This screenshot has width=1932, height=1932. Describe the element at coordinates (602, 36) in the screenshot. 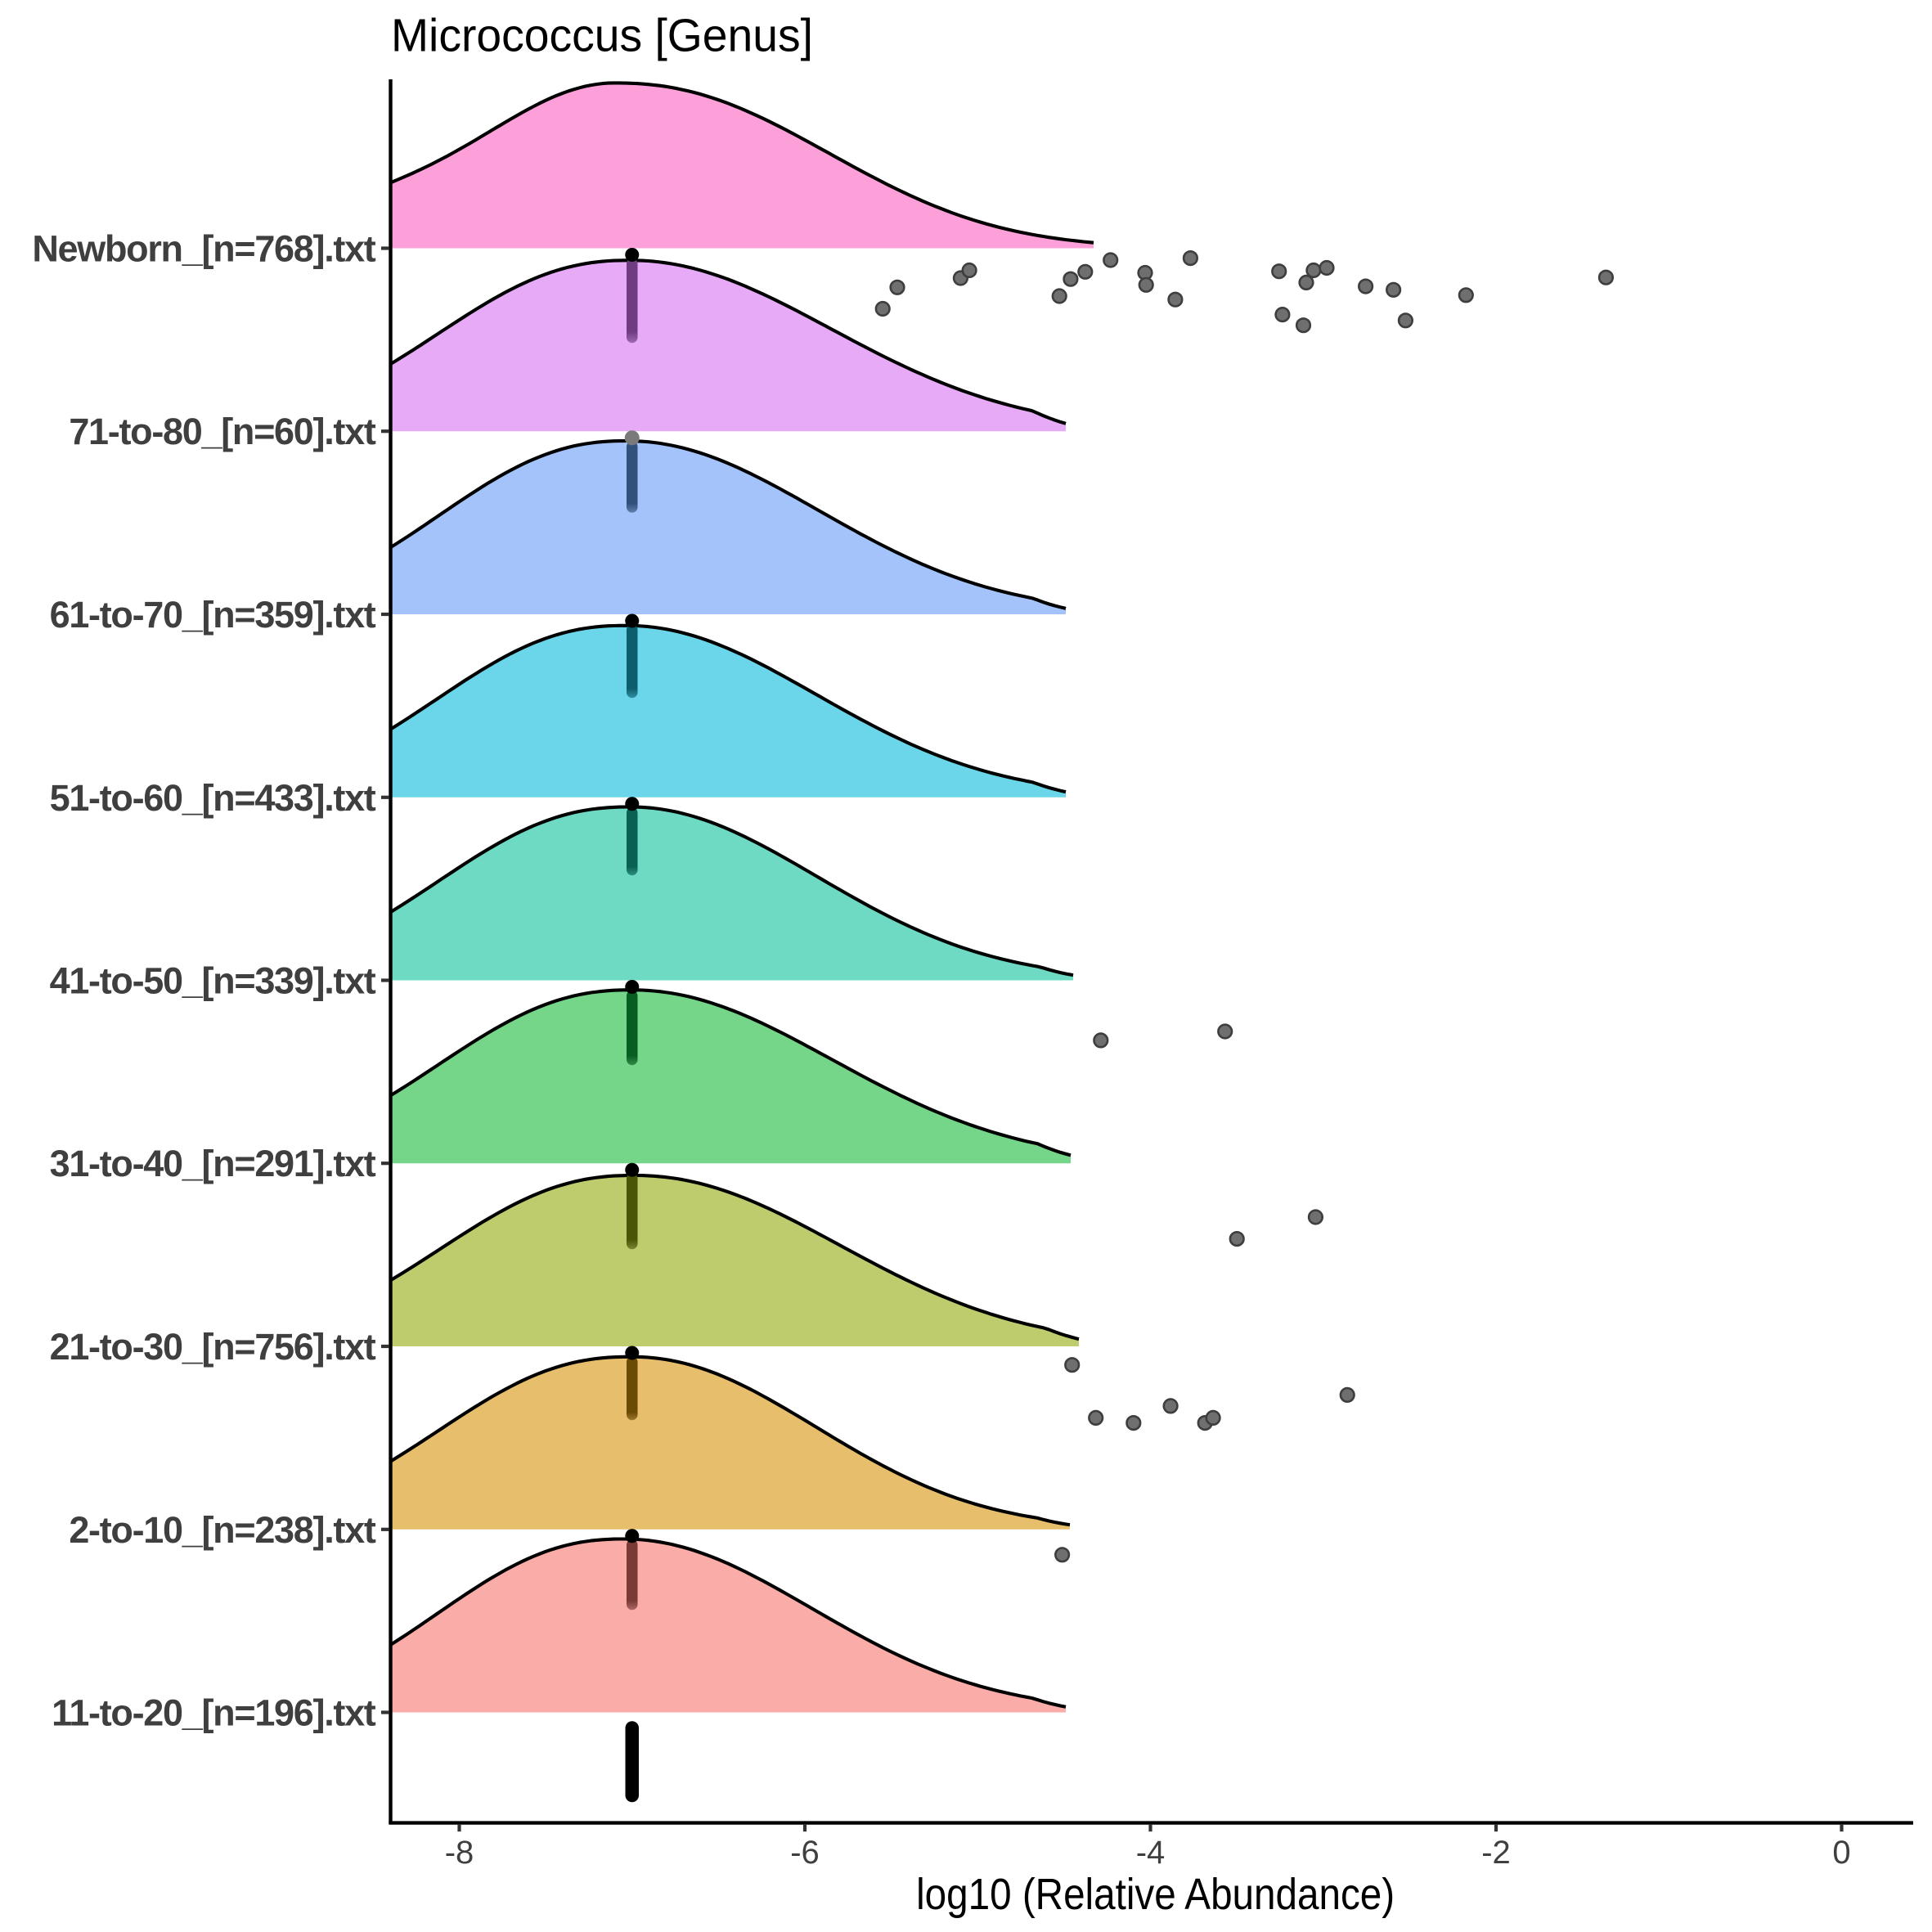

I see `svg-text: Micrococcus [Genus]` at that location.